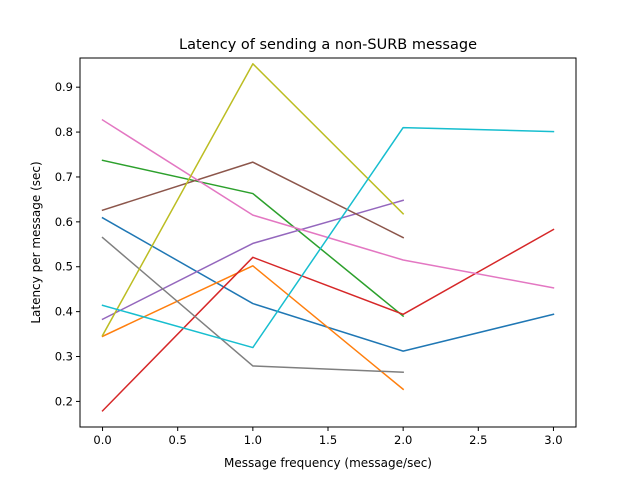  What do you see at coordinates (253, 440) in the screenshot?
I see `x-tick-label: 1.0` at bounding box center [253, 440].